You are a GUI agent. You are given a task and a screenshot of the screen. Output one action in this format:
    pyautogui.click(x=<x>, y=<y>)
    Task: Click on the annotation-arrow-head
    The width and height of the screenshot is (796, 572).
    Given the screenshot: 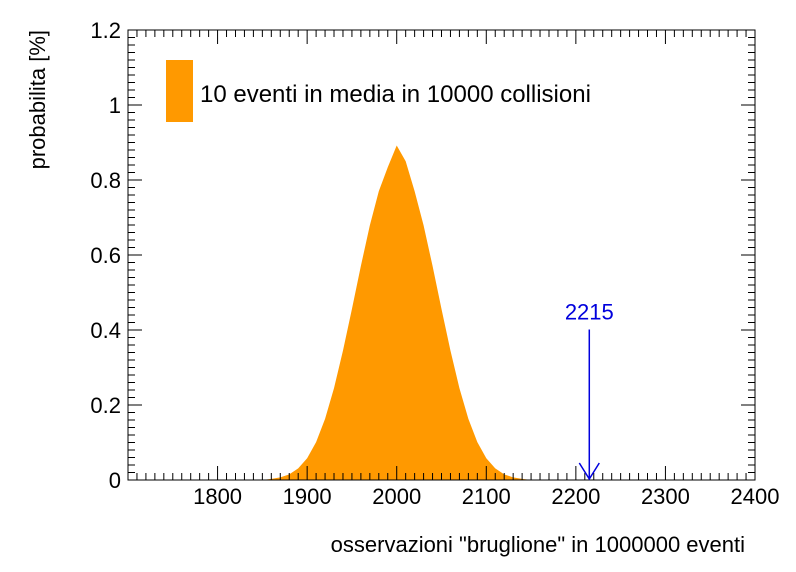 What is the action you would take?
    pyautogui.click(x=589, y=471)
    